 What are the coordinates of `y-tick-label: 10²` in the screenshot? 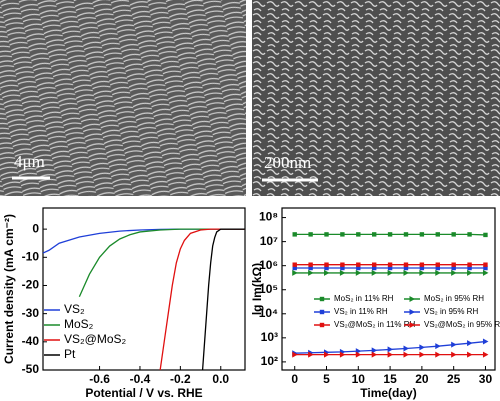 It's located at (269, 361).